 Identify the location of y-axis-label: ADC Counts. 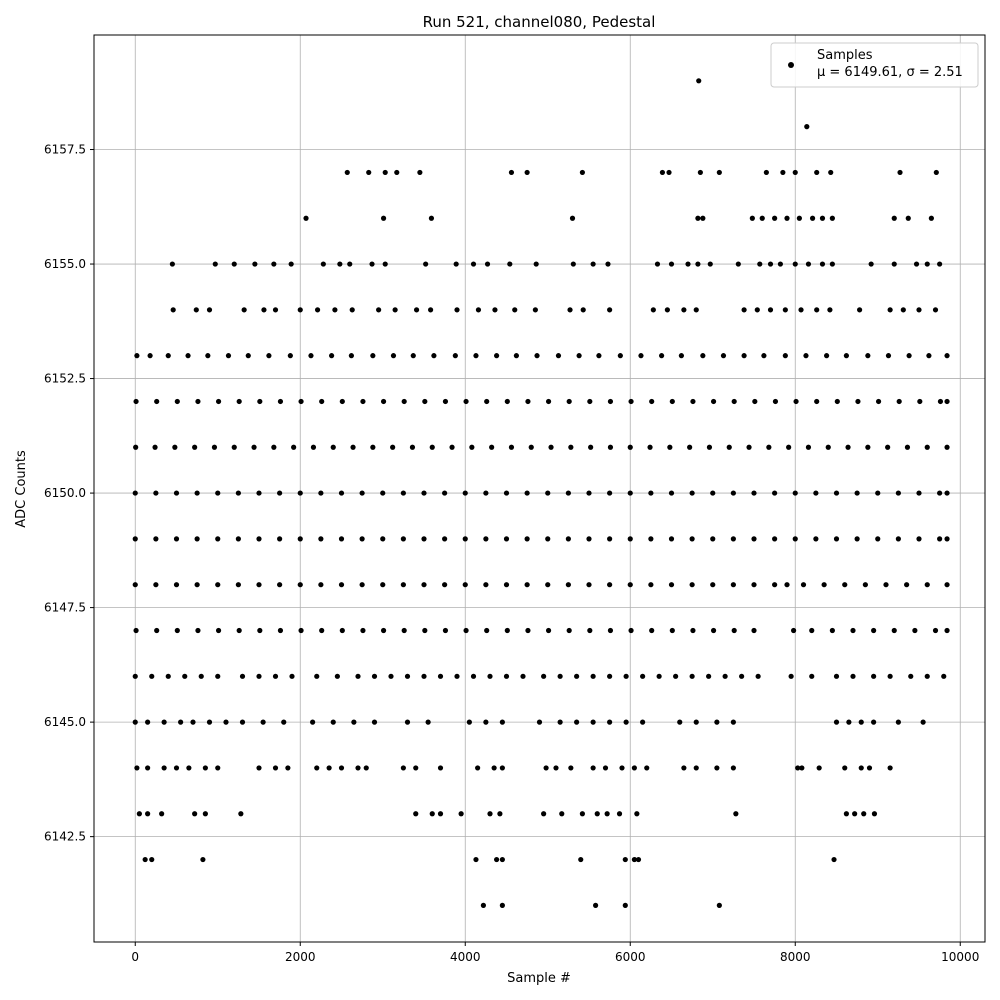
(21, 489).